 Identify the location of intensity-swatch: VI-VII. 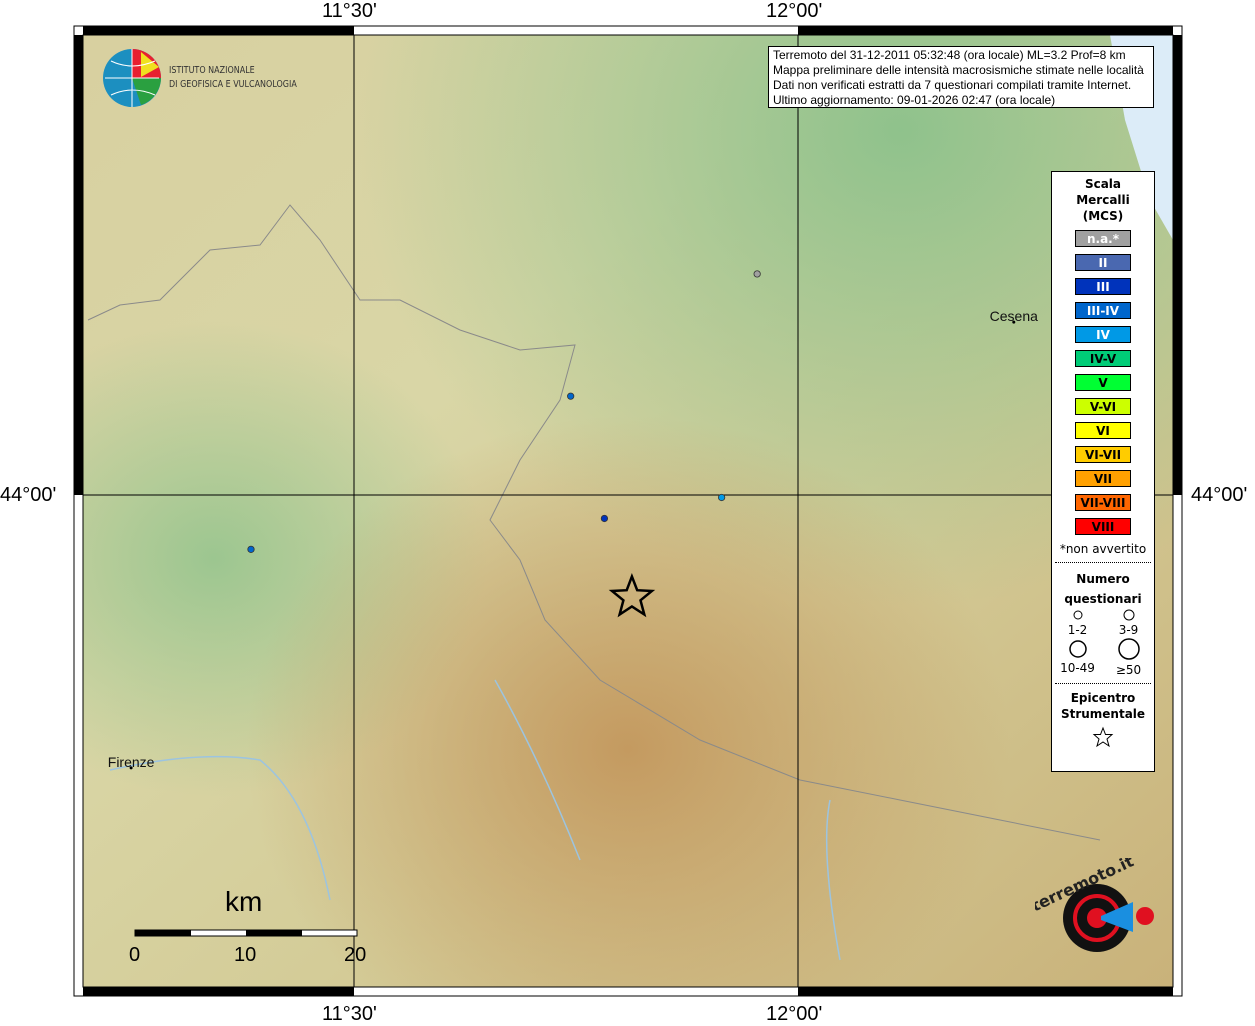
(1103, 454).